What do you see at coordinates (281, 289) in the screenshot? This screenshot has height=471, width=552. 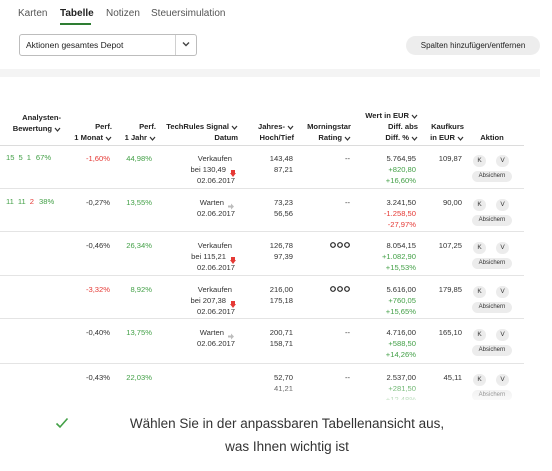 I see `jahres-hoch: 216,00` at bounding box center [281, 289].